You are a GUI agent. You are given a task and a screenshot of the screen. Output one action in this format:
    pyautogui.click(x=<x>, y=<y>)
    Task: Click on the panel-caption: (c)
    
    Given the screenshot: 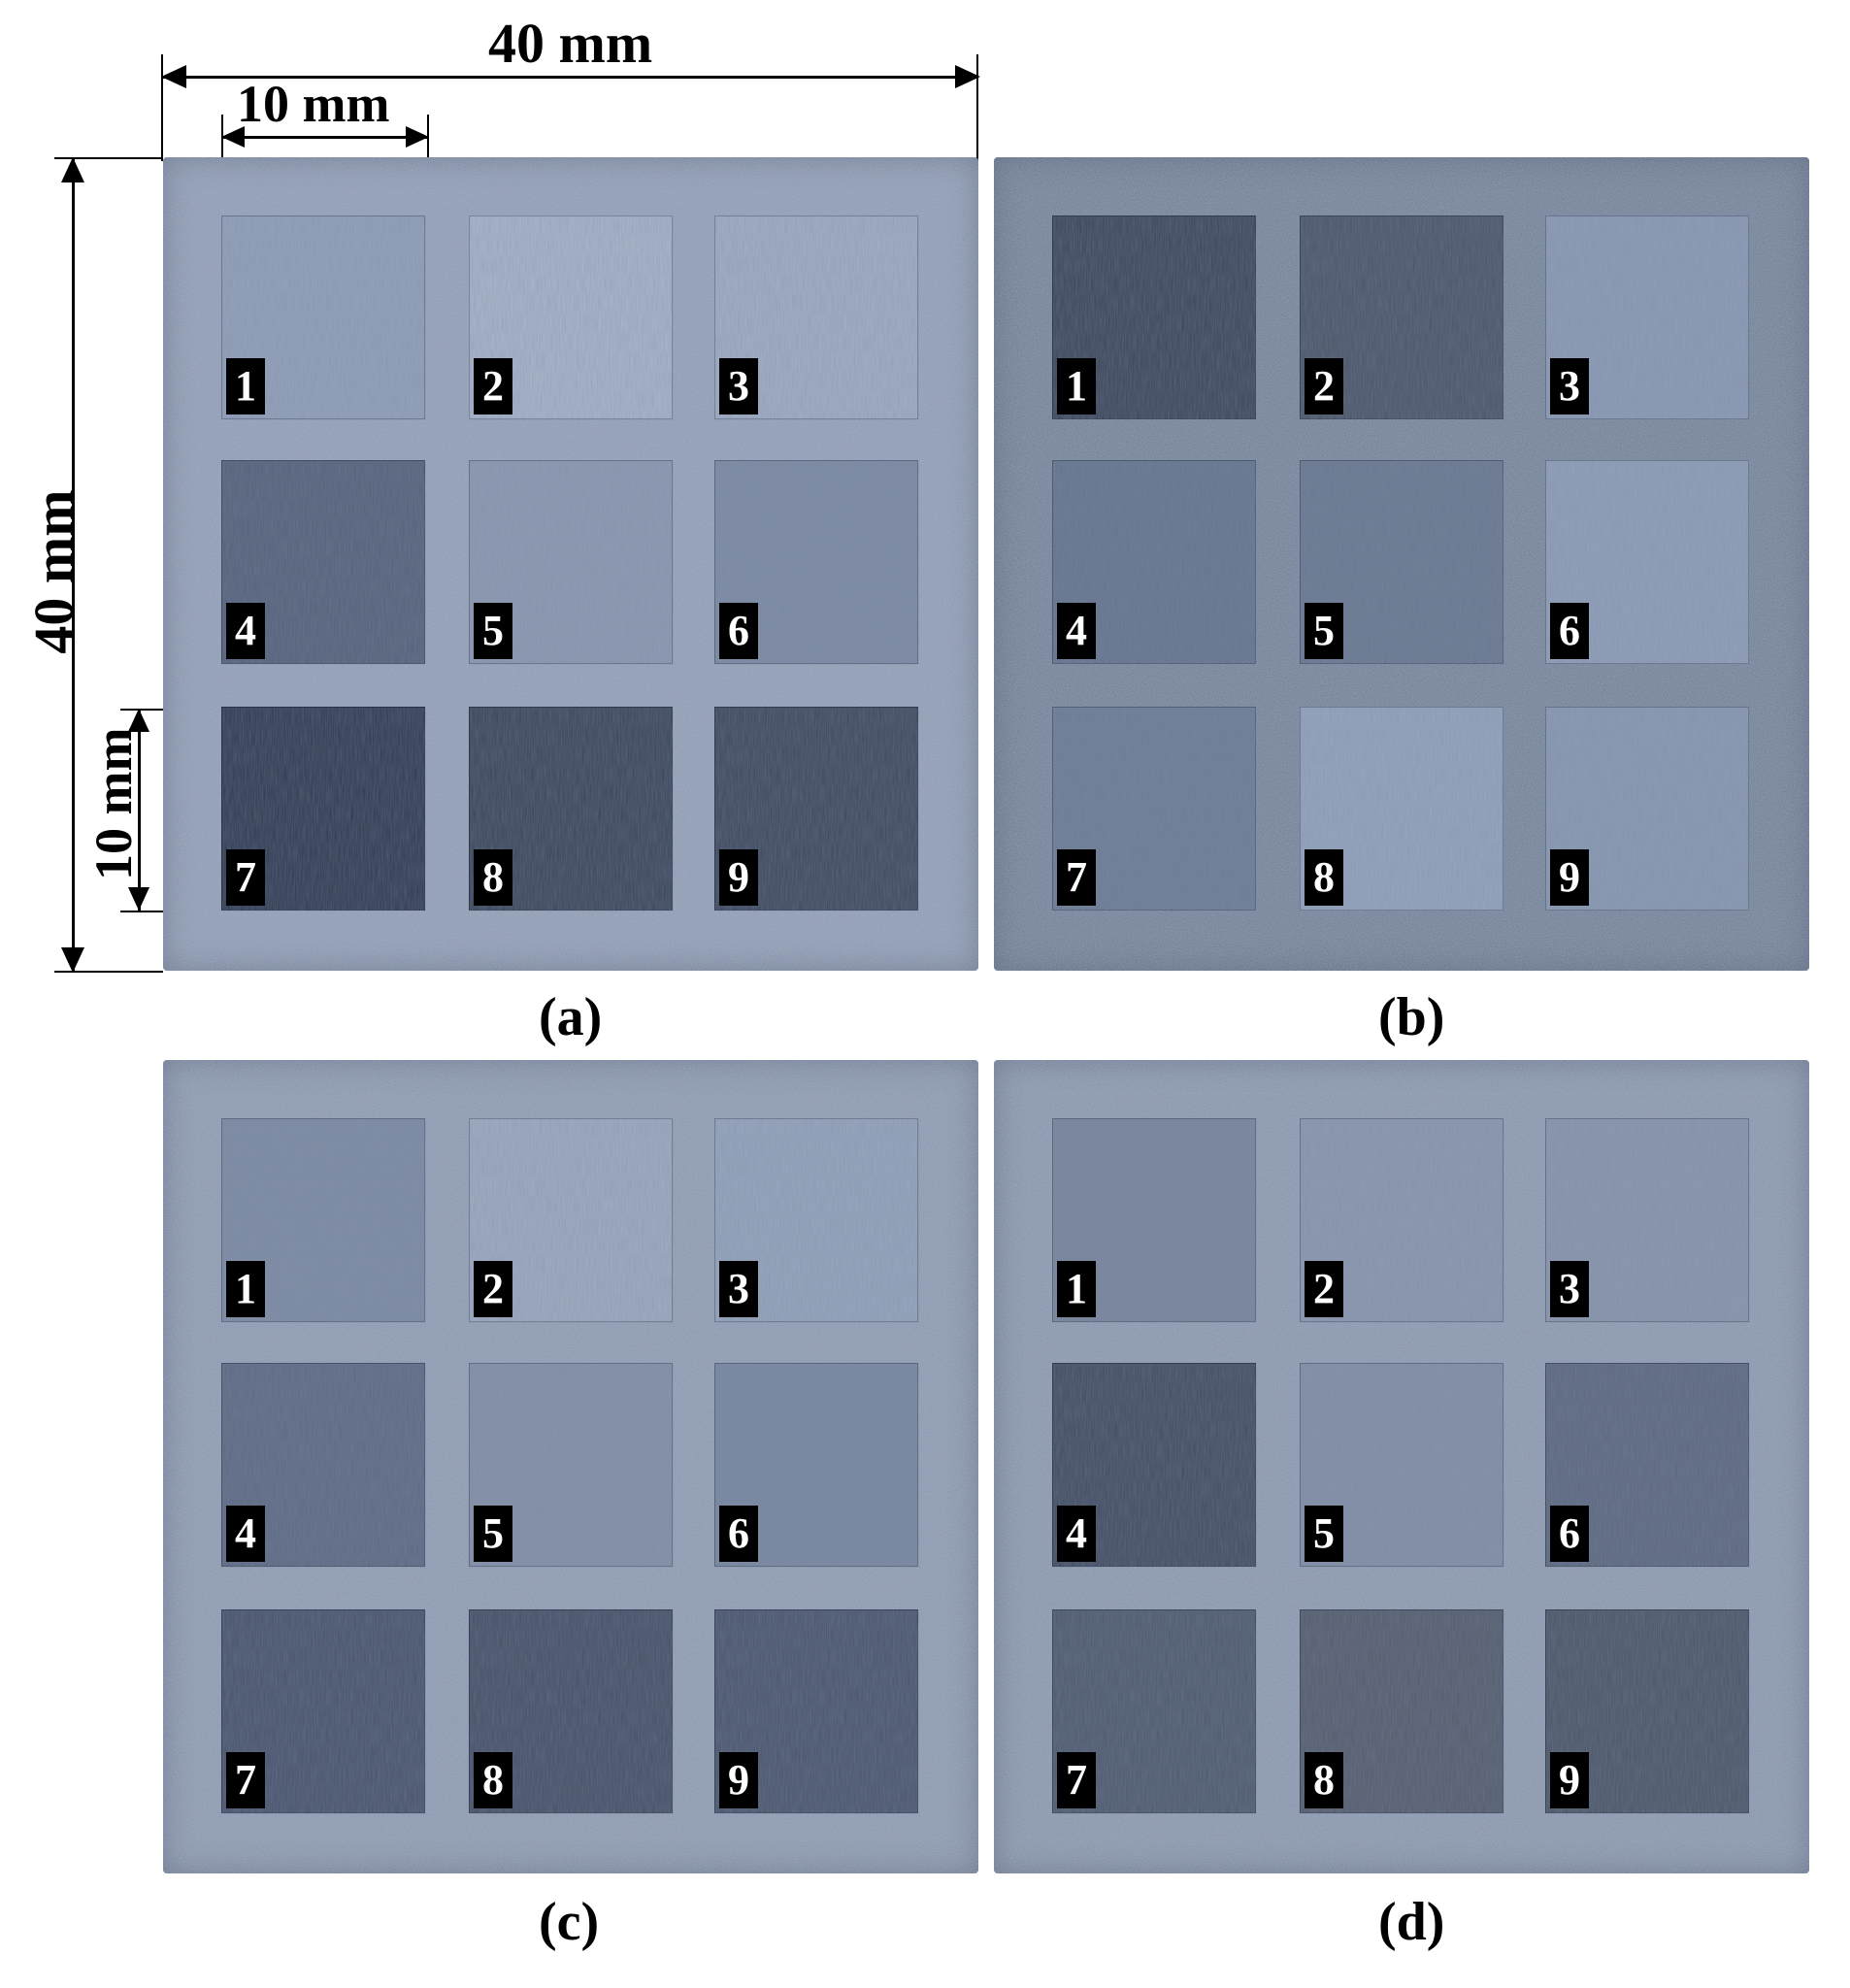 What is the action you would take?
    pyautogui.click(x=569, y=1922)
    